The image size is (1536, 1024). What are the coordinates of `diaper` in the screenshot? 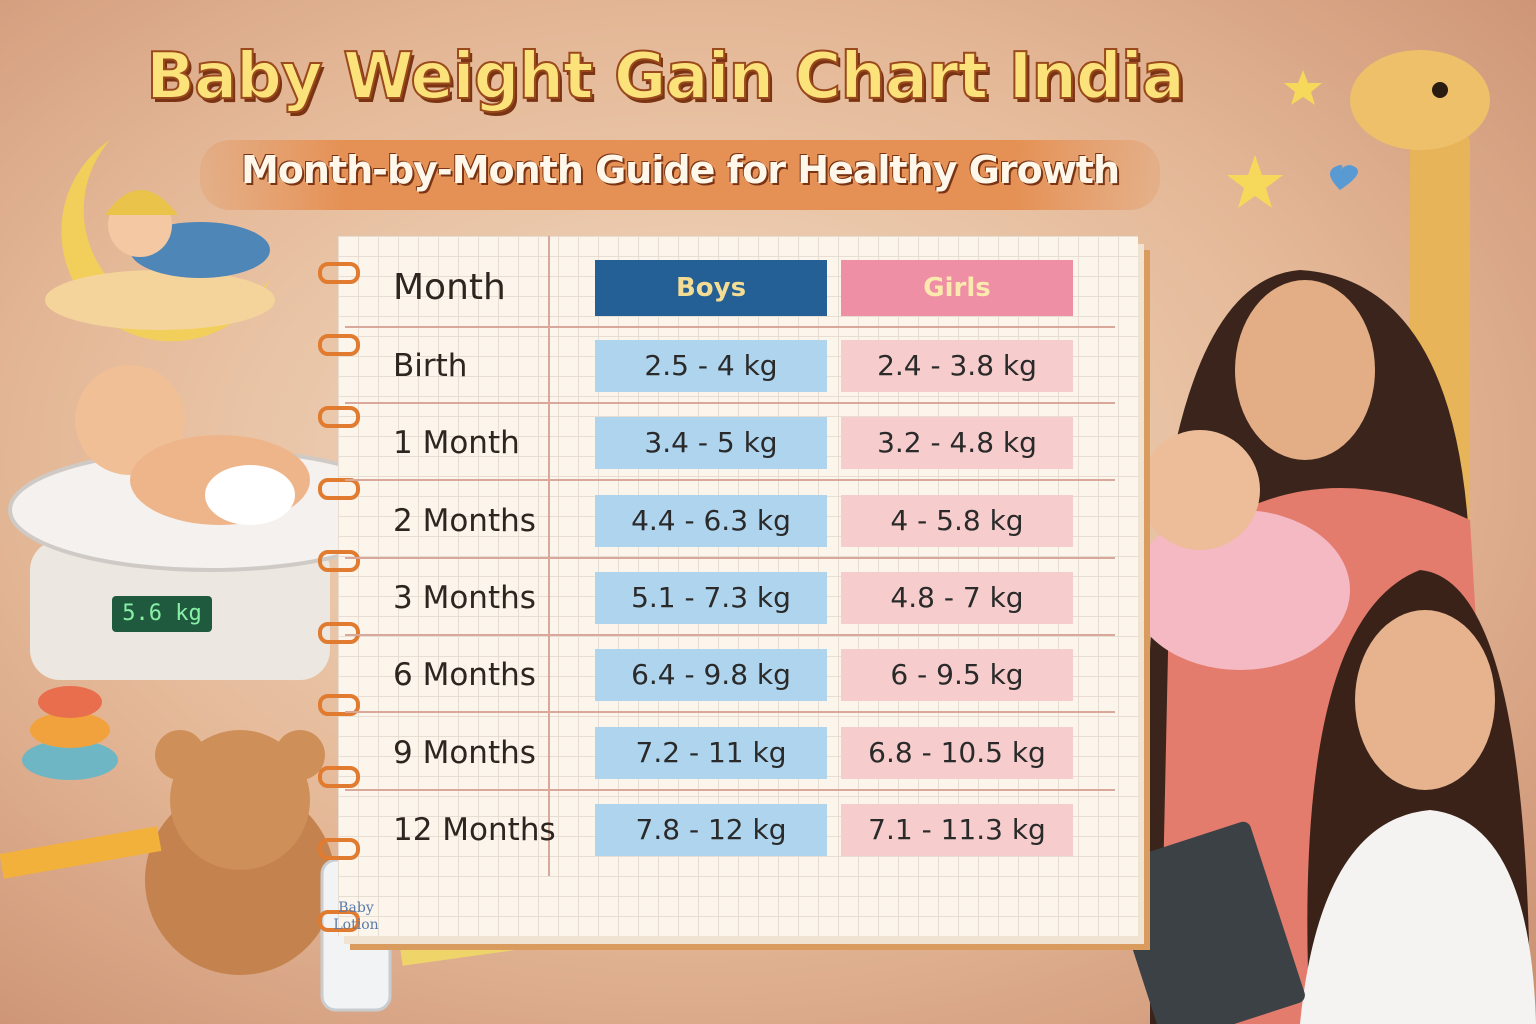 It's located at (250, 495).